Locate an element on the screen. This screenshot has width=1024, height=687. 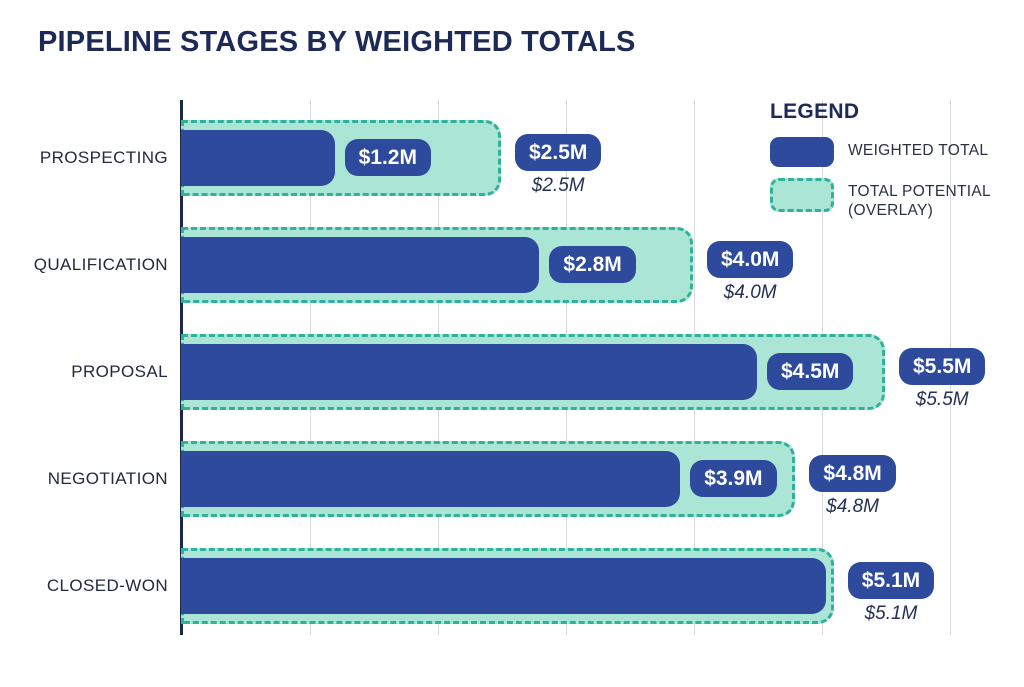
weighted-total-swatch is located at coordinates (802, 152).